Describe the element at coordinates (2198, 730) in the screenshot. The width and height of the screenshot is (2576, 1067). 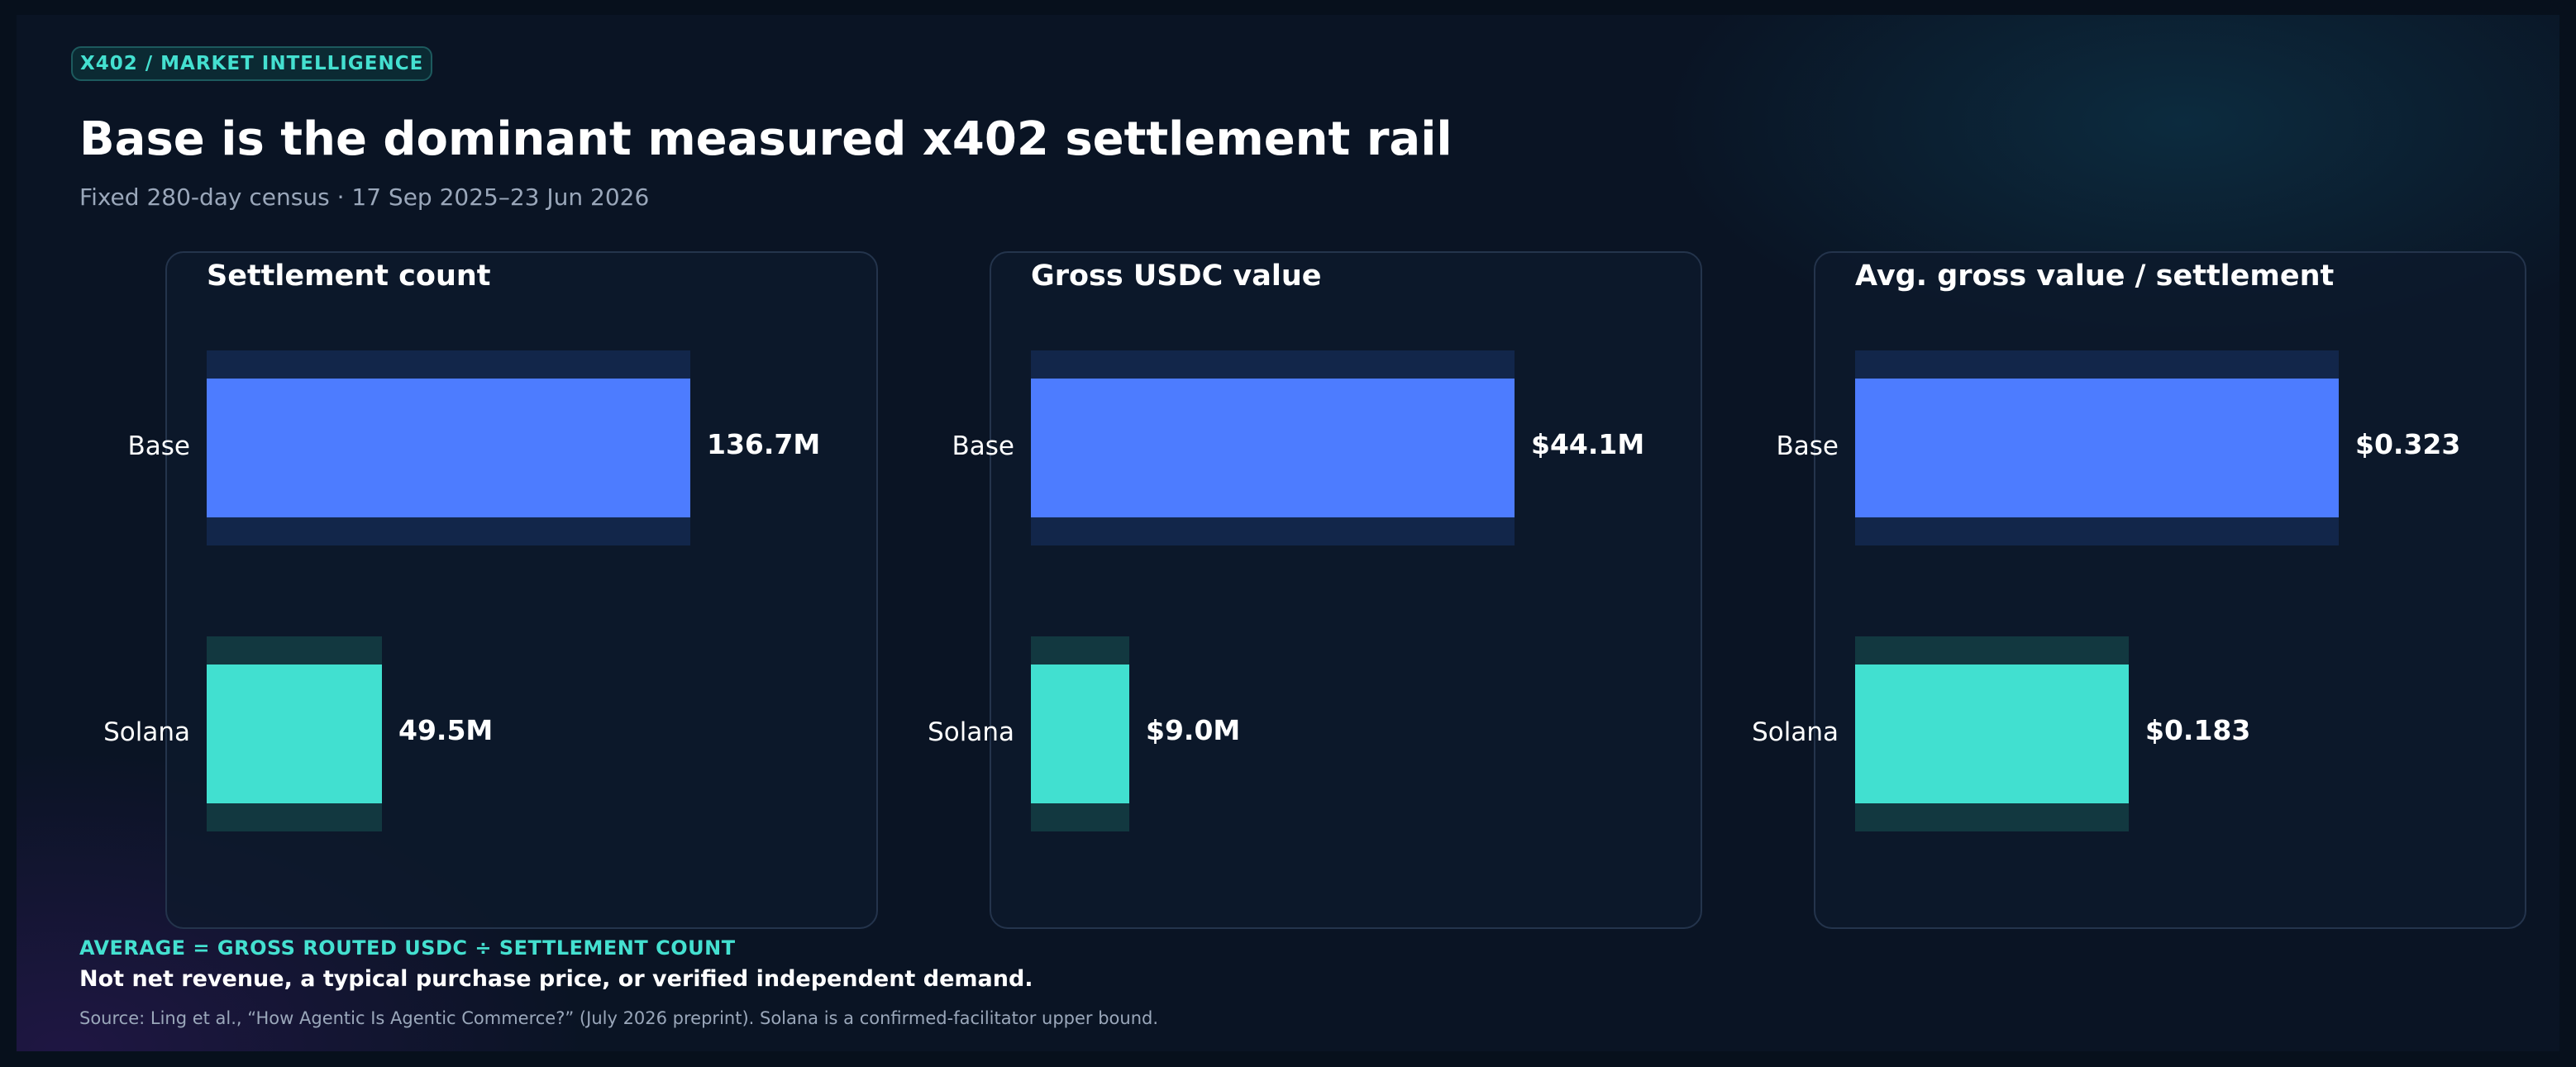
I see `data-label-solana: $0.183` at that location.